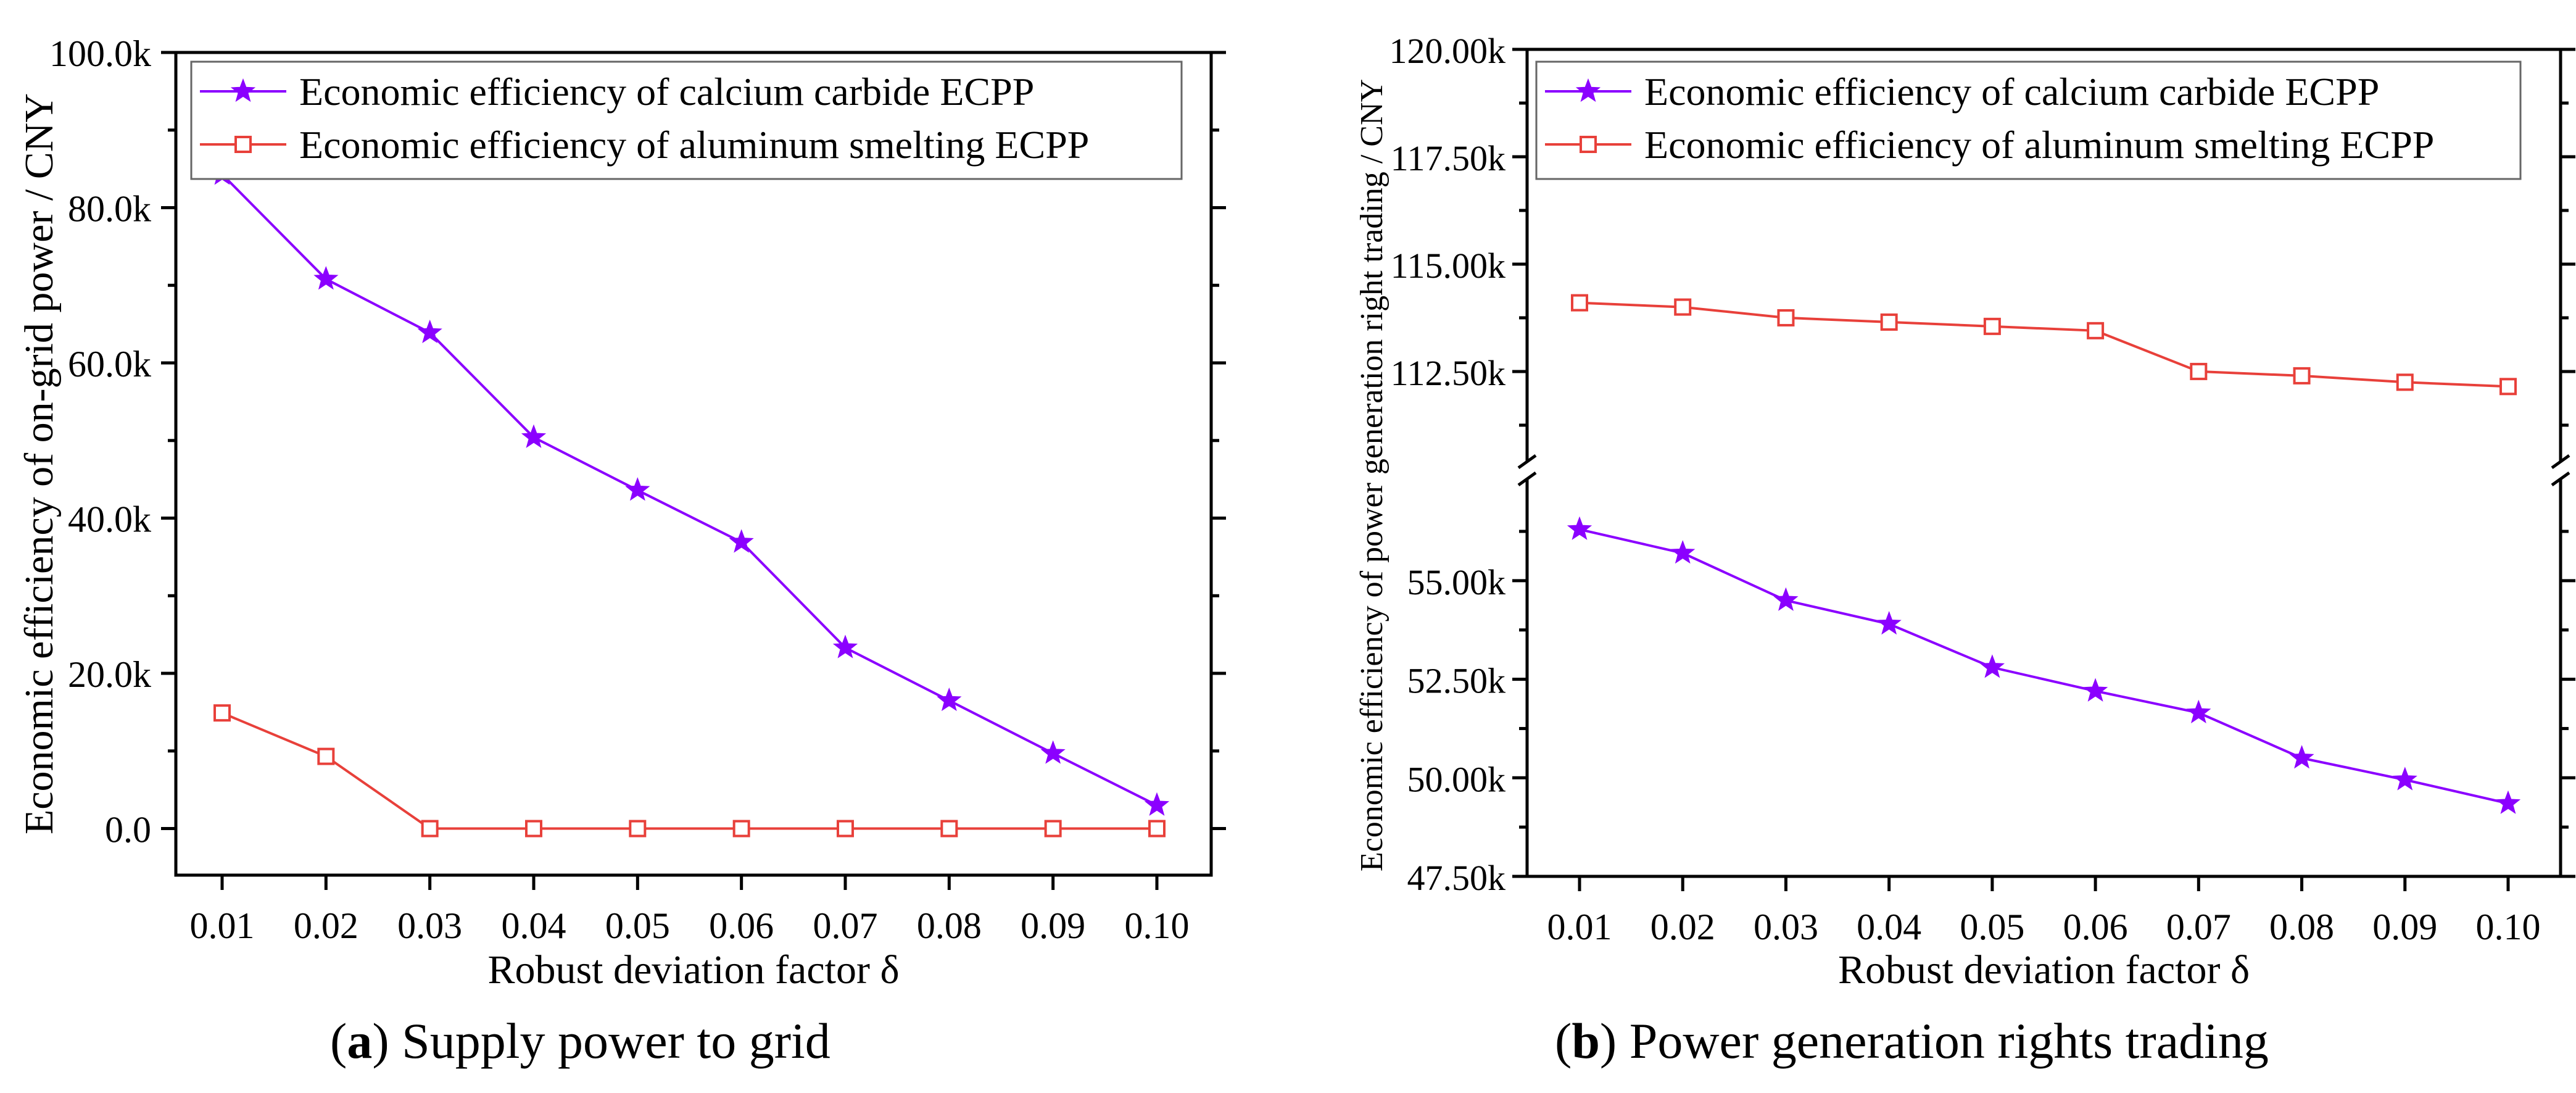  Describe the element at coordinates (110, 674) in the screenshot. I see `y-tick-label: 20.0k` at that location.